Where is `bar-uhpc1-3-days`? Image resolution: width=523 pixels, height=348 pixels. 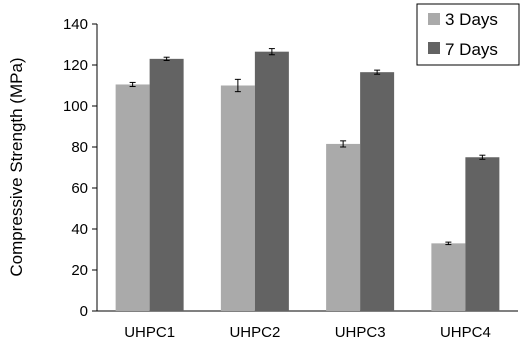
bar-uhpc1-3-days is located at coordinates (132, 197).